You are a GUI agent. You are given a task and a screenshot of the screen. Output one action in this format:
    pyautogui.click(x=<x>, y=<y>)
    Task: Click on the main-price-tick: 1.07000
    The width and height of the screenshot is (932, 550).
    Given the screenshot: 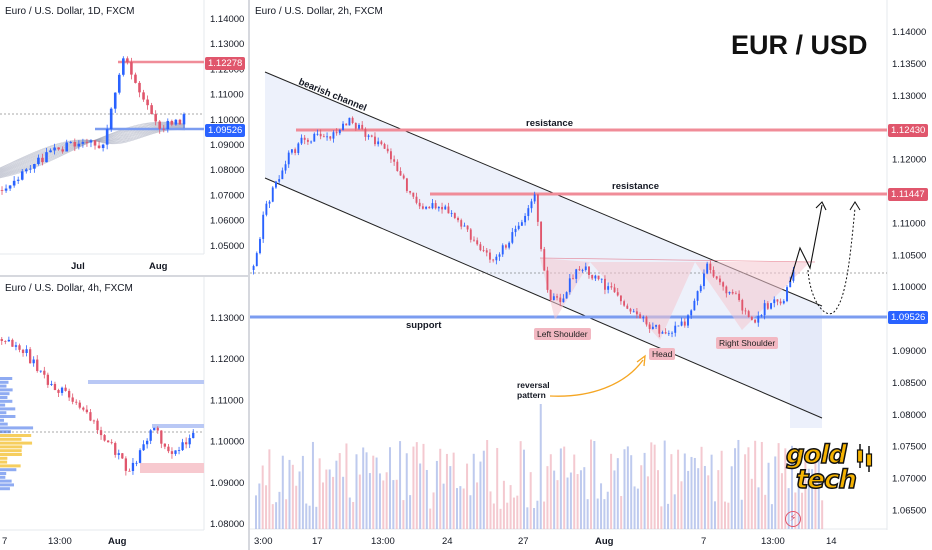 What is the action you would take?
    pyautogui.click(x=909, y=479)
    